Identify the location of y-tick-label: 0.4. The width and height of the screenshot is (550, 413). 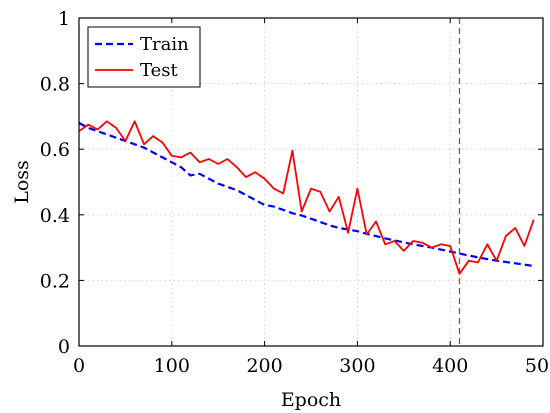
(55, 216).